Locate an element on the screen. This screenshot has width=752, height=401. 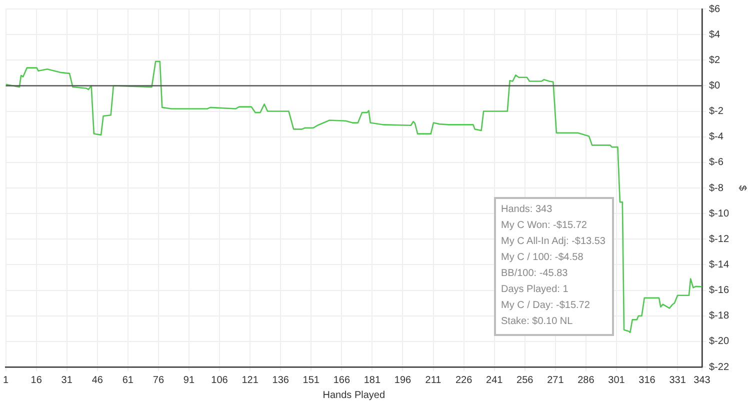
y-tick-label: $-20 is located at coordinates (719, 342).